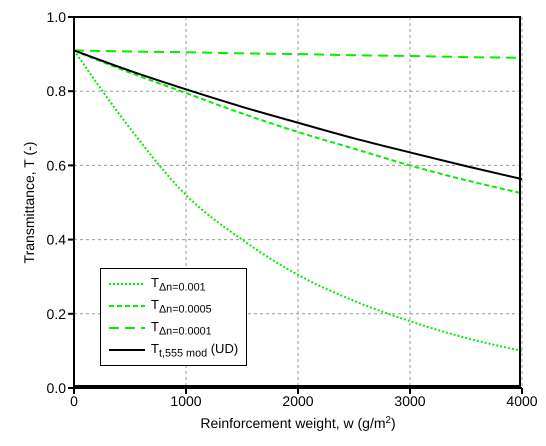  What do you see at coordinates (522, 400) in the screenshot?
I see `x-tick-label: 4000` at bounding box center [522, 400].